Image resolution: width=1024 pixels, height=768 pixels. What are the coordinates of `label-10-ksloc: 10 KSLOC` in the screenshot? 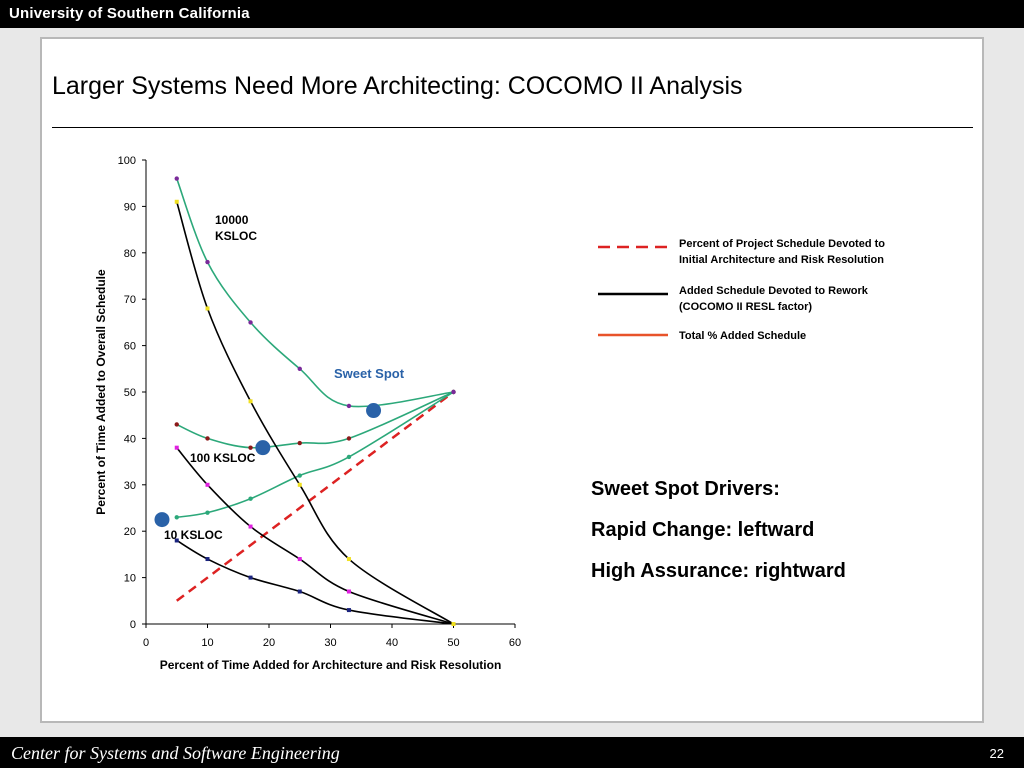 It's located at (193, 535).